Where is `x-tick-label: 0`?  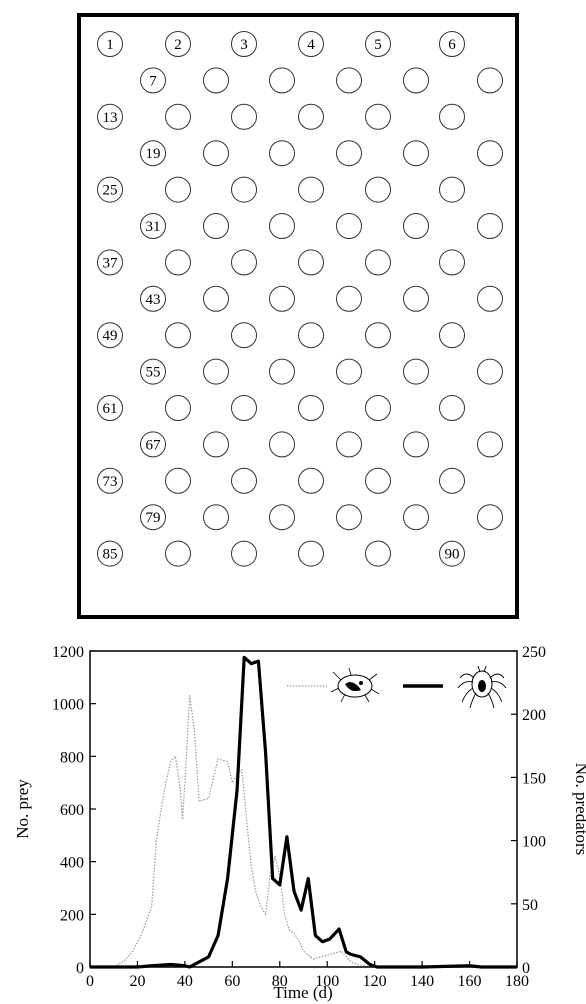 x-tick-label: 0 is located at coordinates (90, 981).